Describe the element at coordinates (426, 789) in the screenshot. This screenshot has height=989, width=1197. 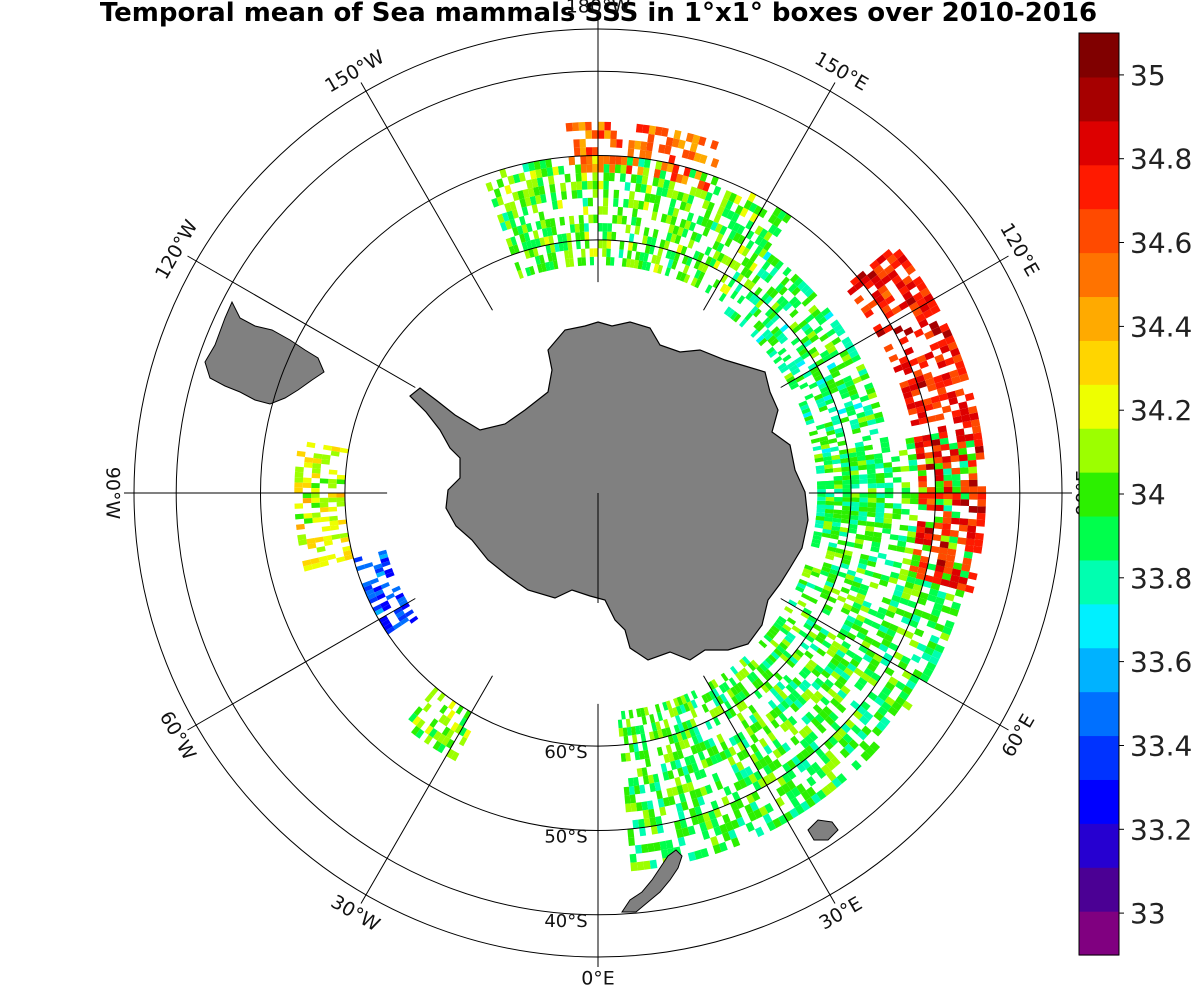
I see `meridian-line` at that location.